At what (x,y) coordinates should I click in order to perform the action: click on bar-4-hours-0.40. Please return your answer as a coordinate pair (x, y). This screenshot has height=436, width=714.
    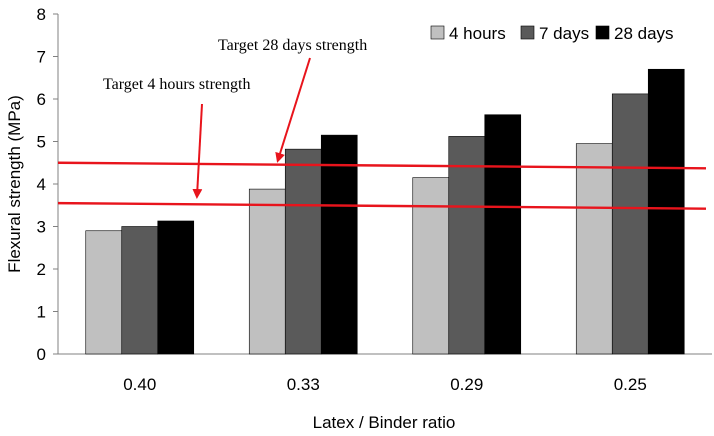
    Looking at the image, I should click on (104, 292).